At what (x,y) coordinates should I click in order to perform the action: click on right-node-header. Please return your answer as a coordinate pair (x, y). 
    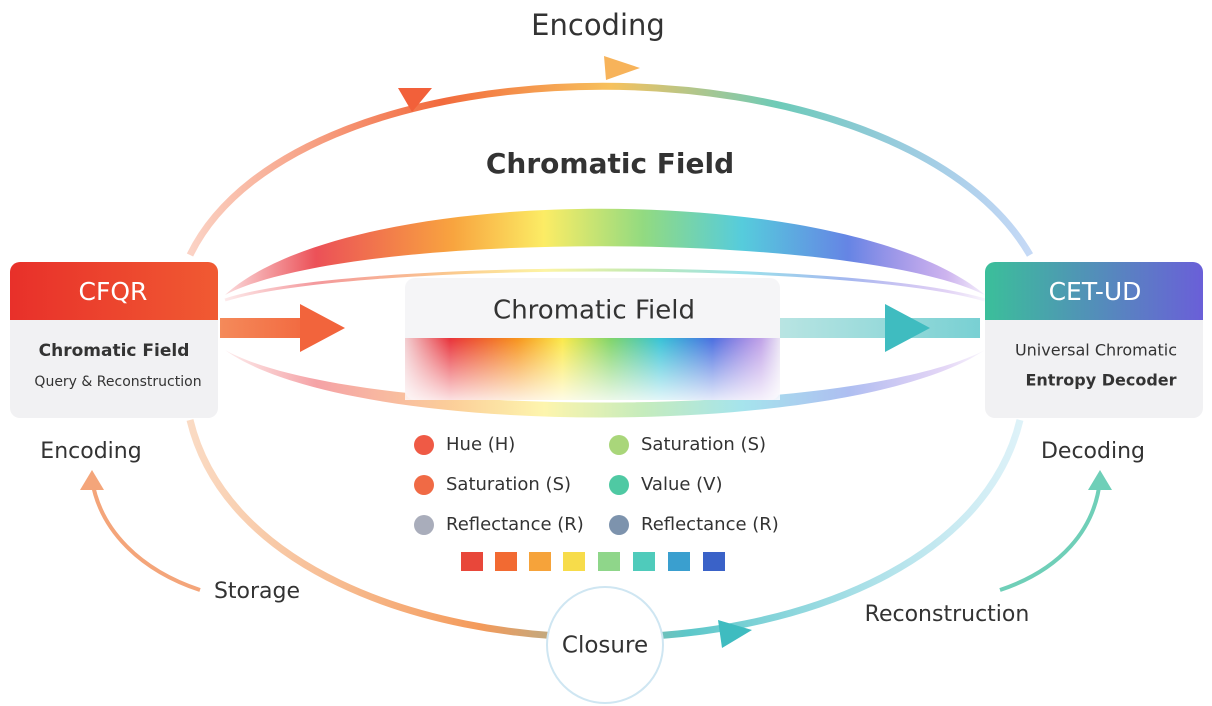
    Looking at the image, I should click on (1094, 291).